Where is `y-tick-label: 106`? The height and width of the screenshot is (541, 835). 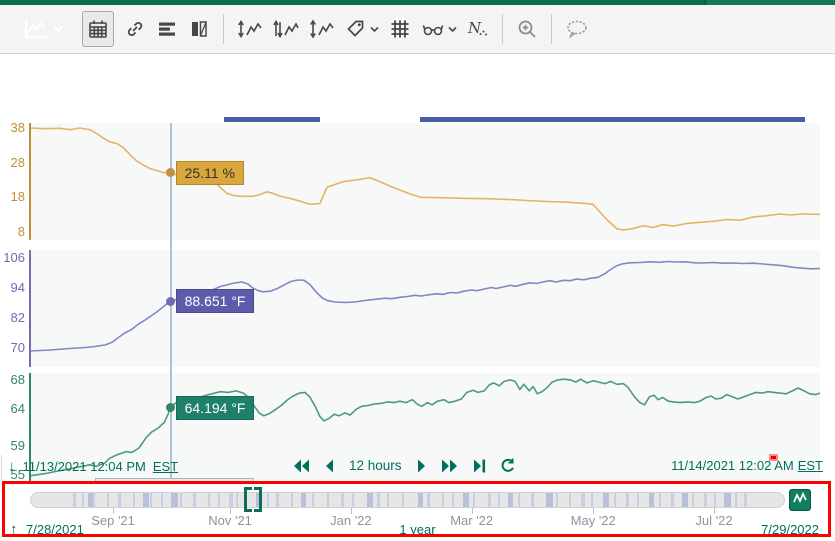
y-tick-label: 106 is located at coordinates (14, 257).